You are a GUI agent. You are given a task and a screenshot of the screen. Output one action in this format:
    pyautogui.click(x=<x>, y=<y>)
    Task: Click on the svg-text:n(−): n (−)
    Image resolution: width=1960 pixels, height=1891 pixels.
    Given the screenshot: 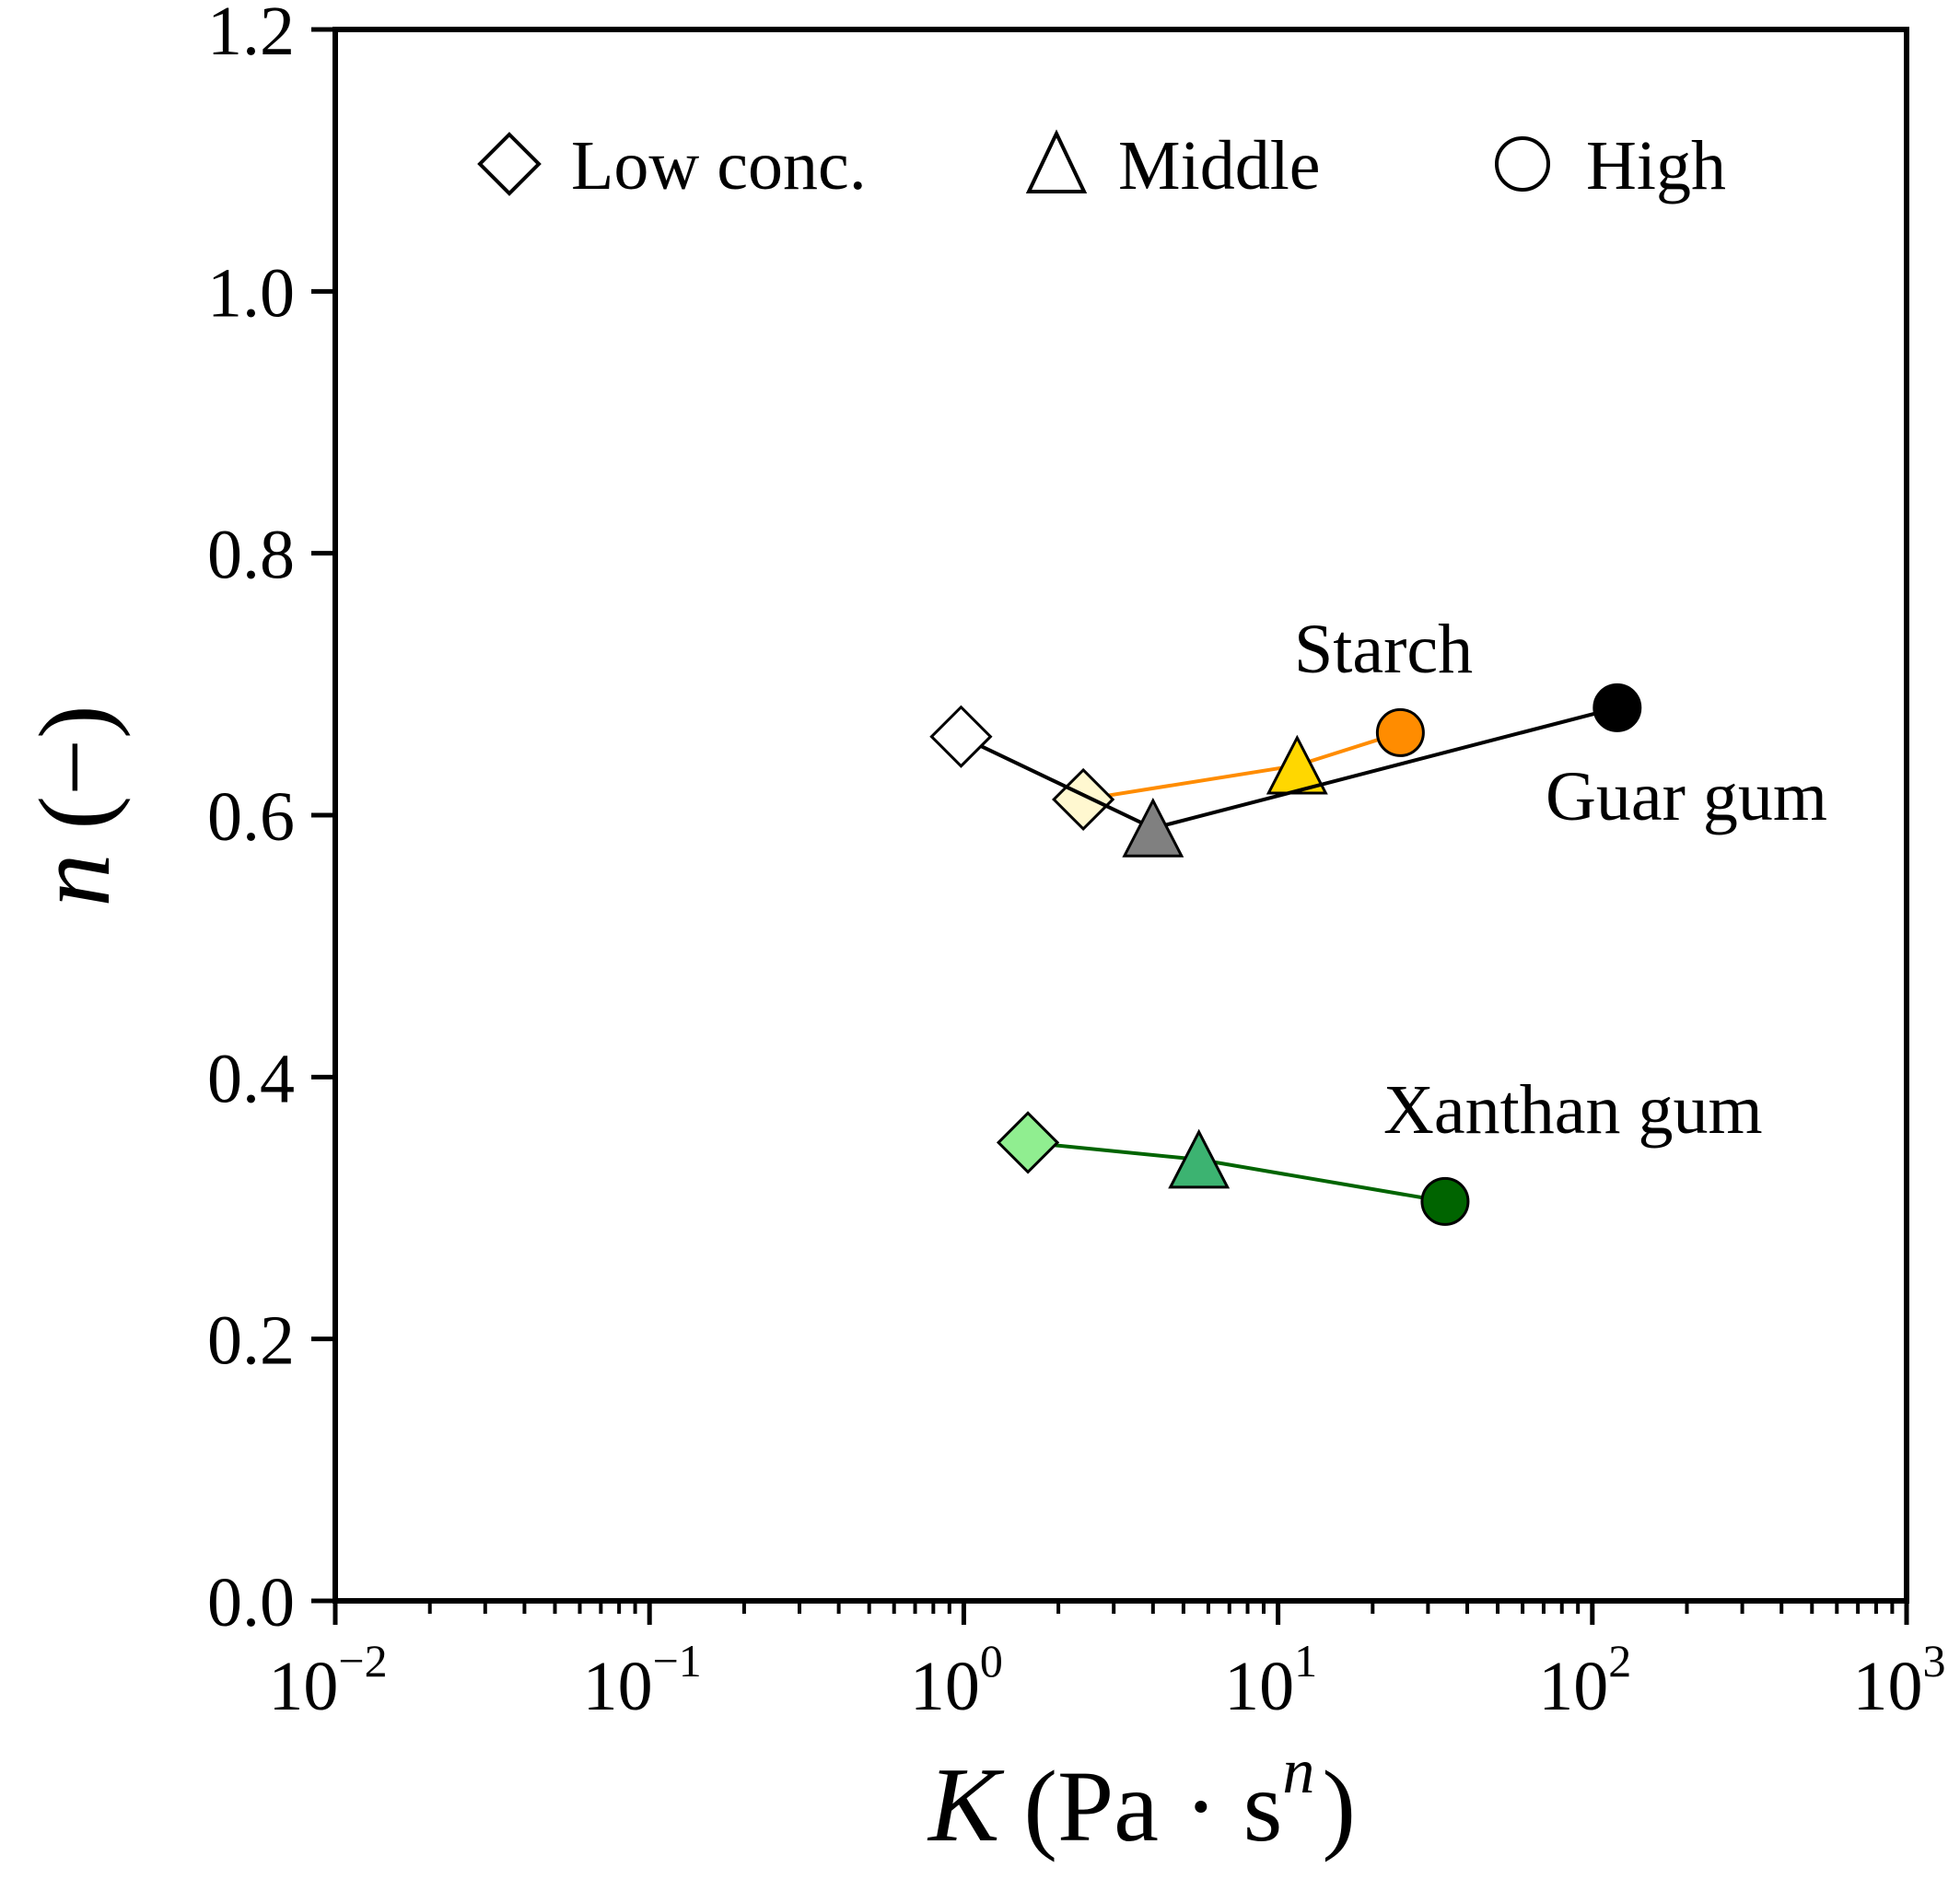 What is the action you would take?
    pyautogui.click(x=74, y=806)
    